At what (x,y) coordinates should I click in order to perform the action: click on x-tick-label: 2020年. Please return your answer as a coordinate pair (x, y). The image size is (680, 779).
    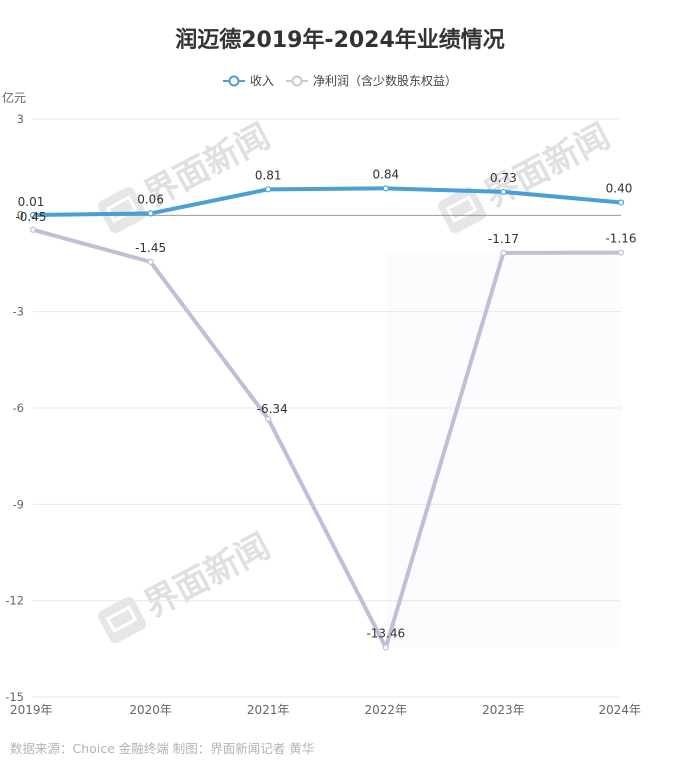
    Looking at the image, I should click on (150, 710).